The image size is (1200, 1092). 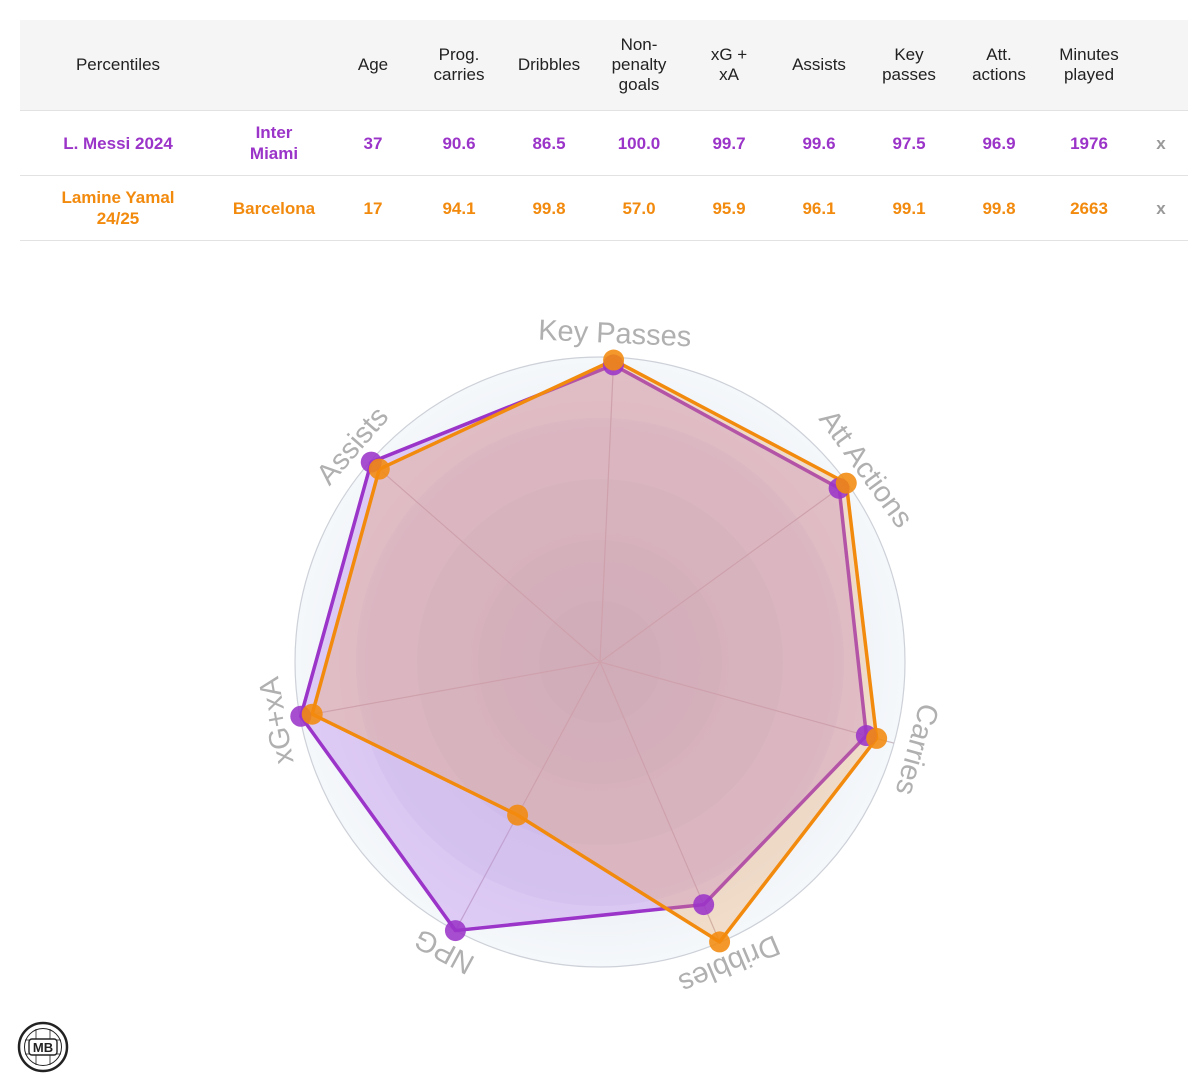 What do you see at coordinates (639, 64) in the screenshot?
I see `header-npg: Non-penalty goals` at bounding box center [639, 64].